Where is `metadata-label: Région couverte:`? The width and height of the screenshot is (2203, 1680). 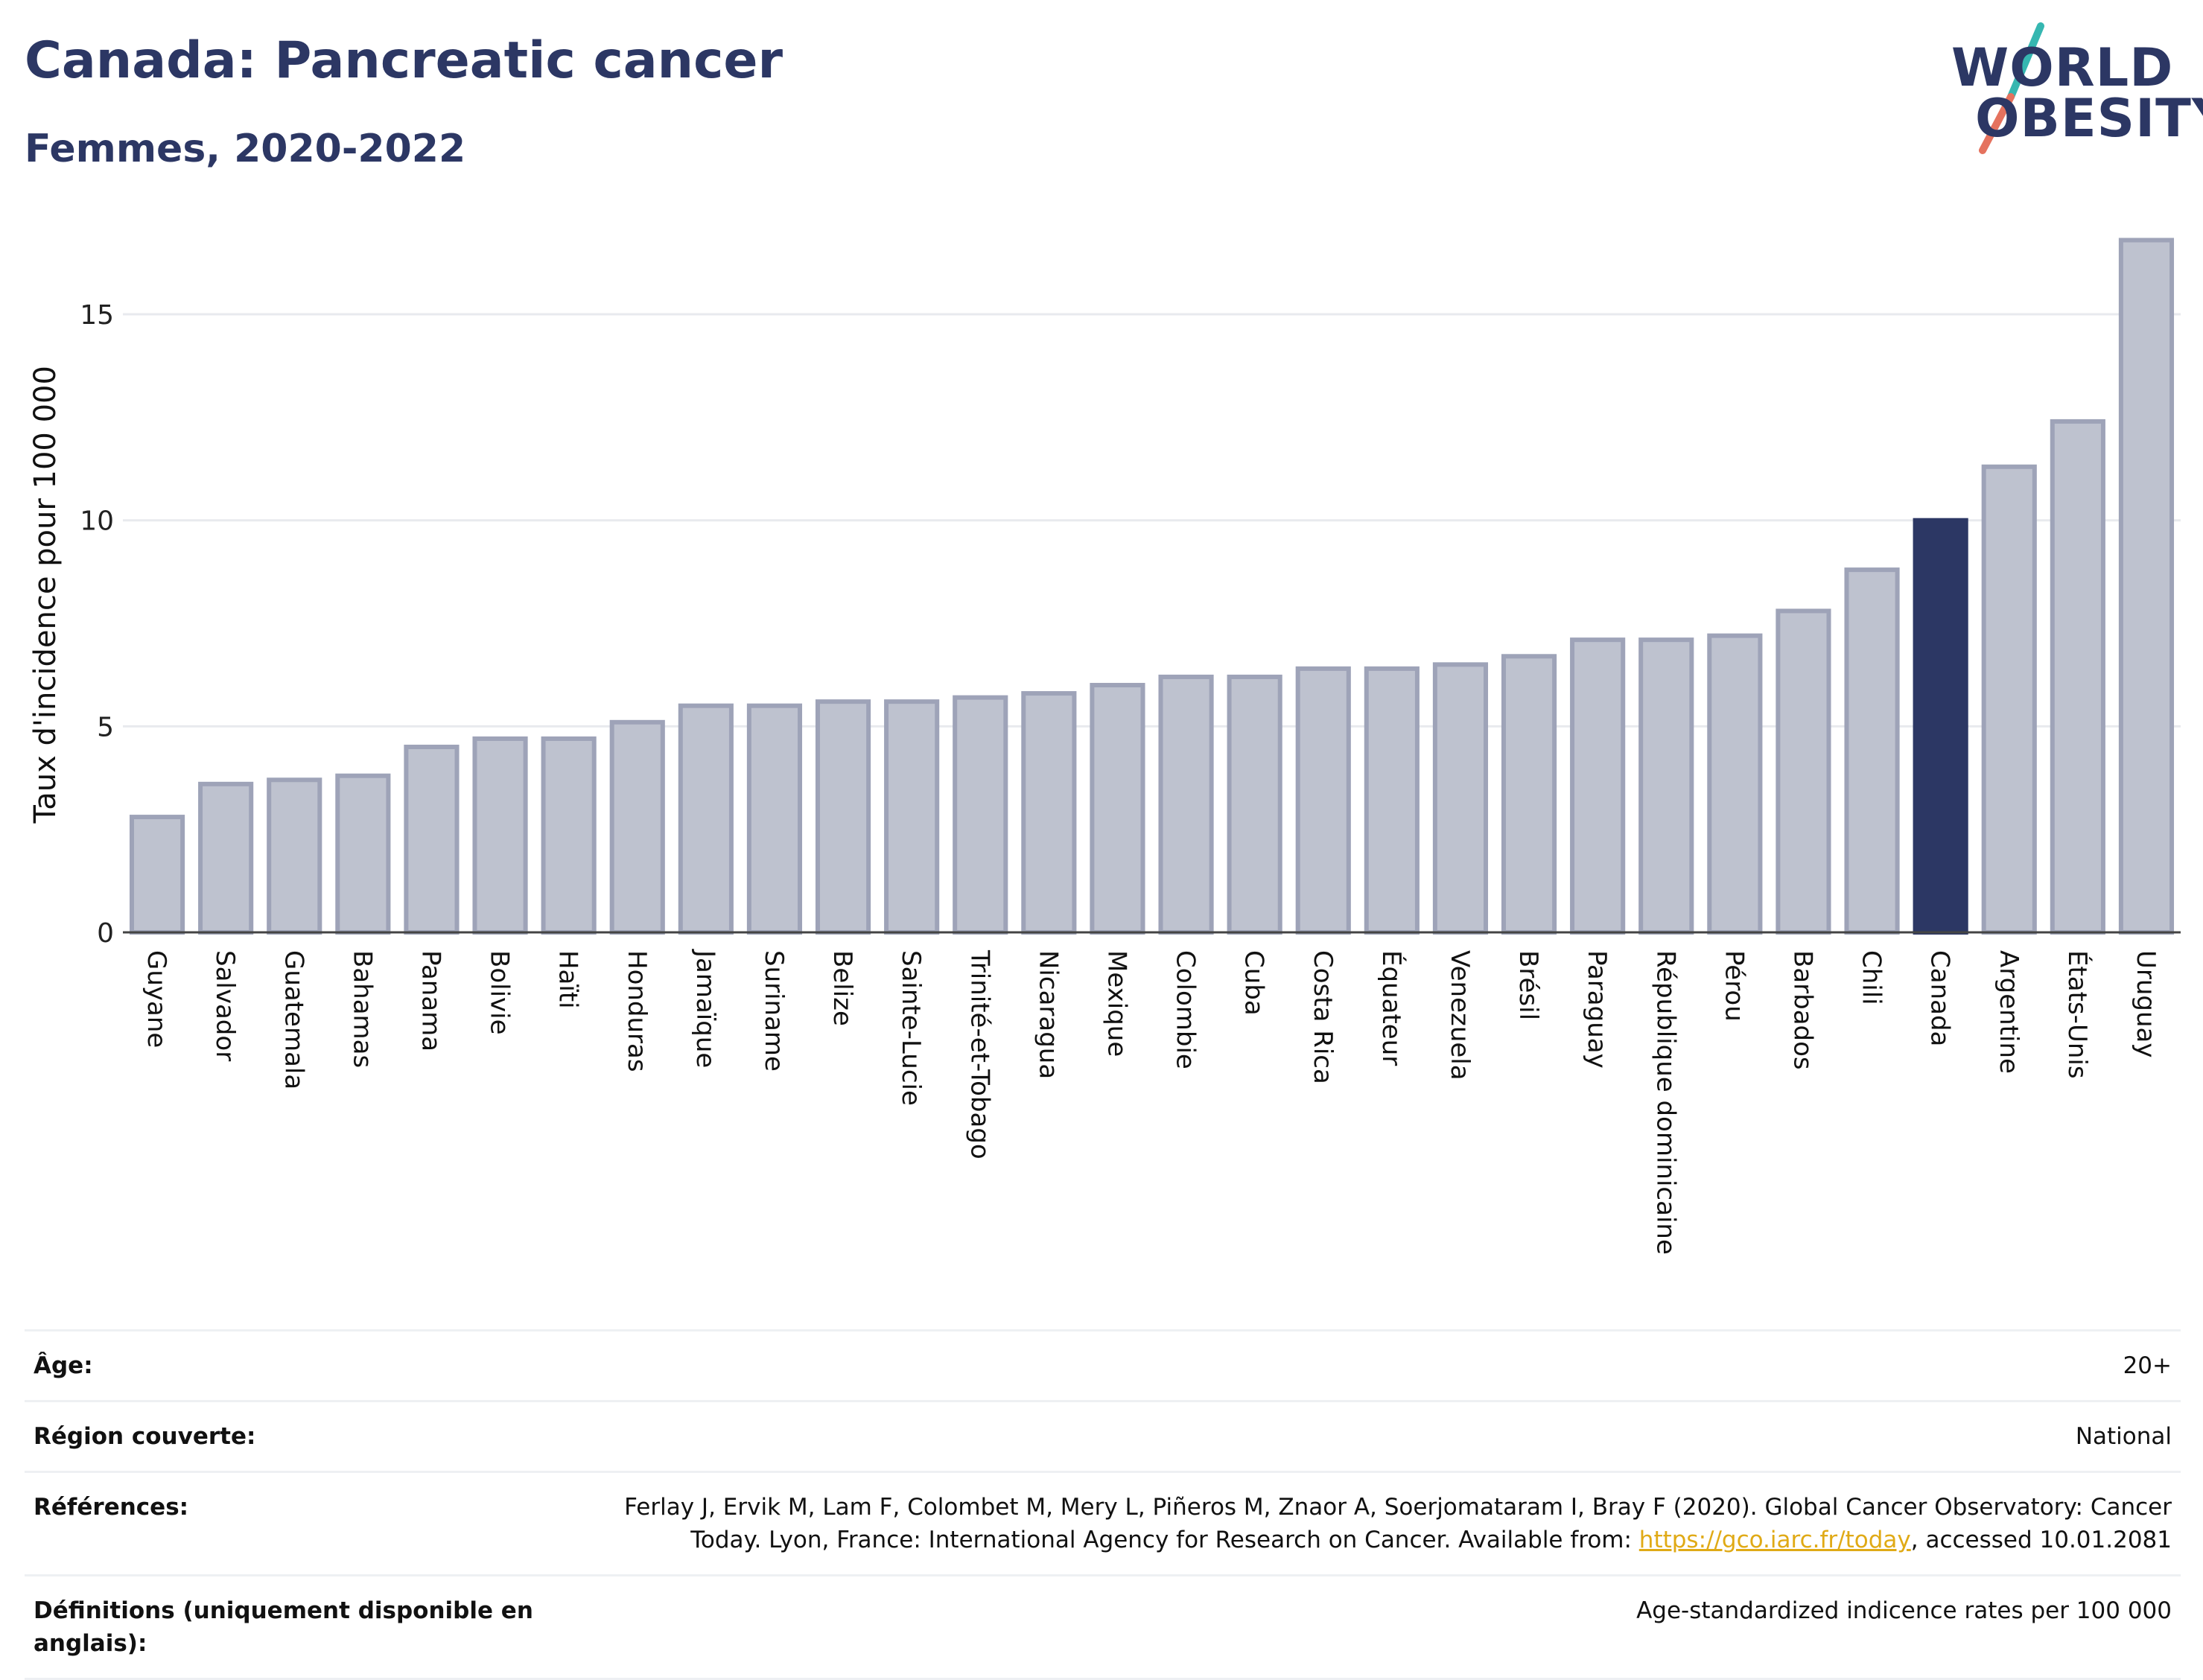
metadata-label: Région couverte: is located at coordinates (145, 1436).